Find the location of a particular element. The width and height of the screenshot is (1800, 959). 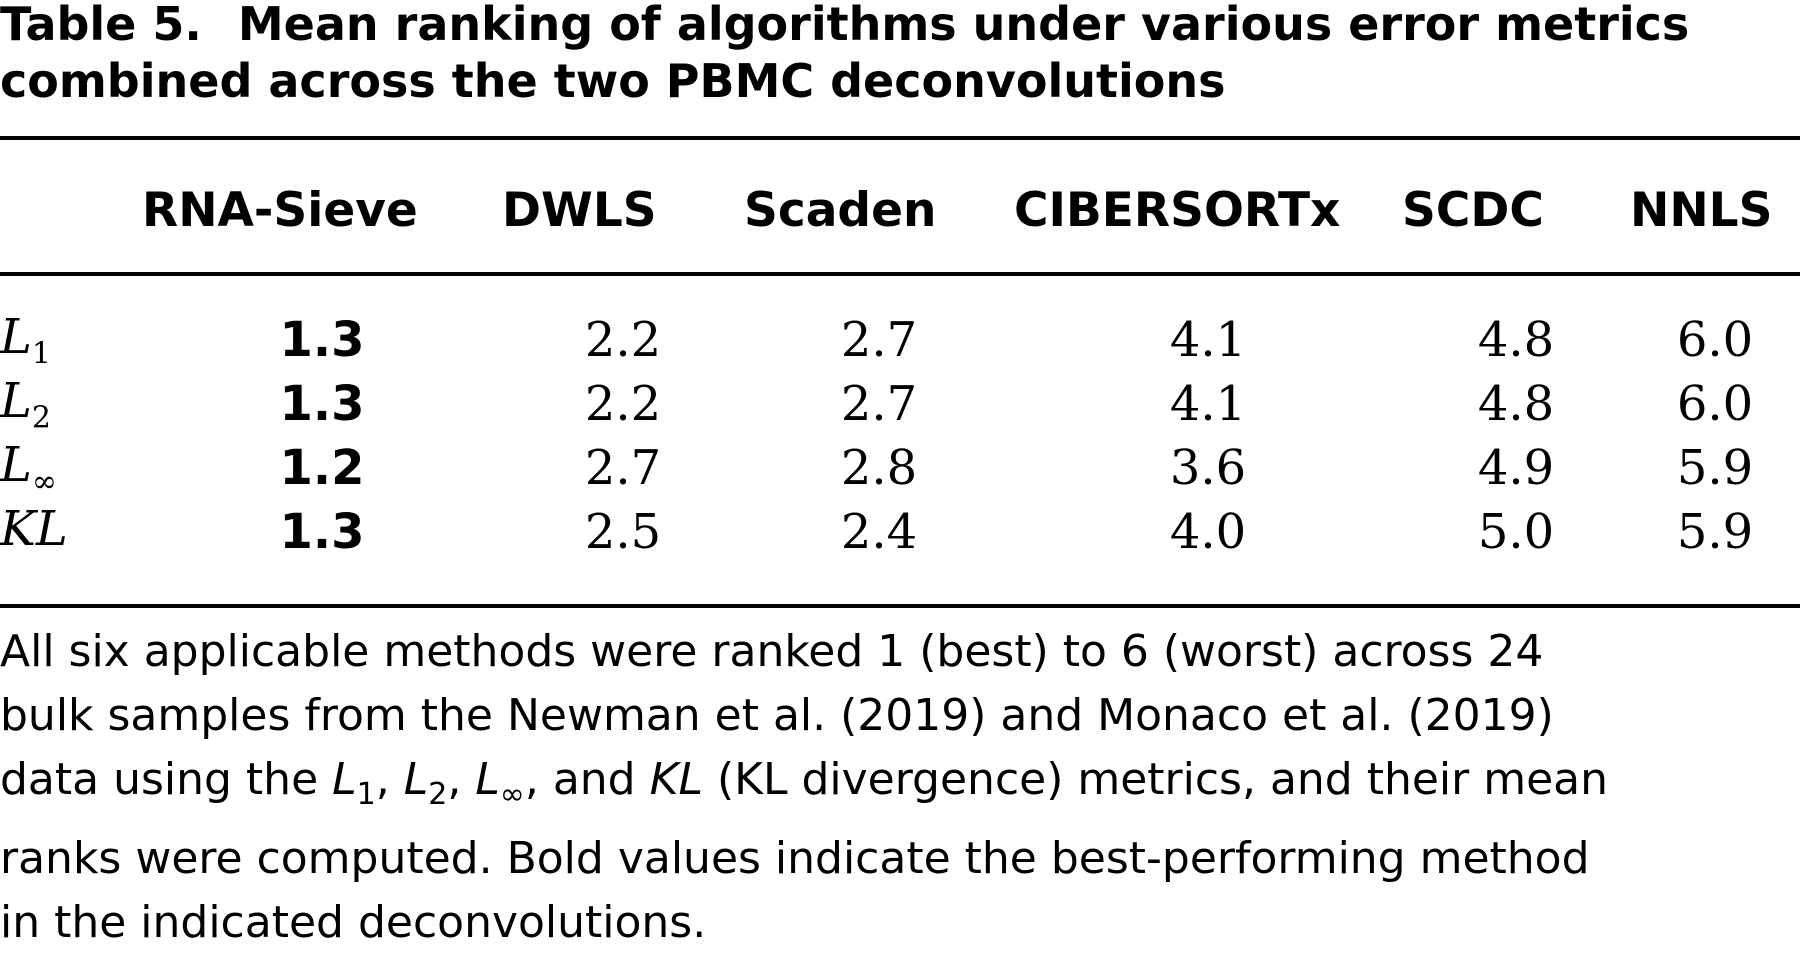

table-row: L1 1.3 2.2 2.7 4.1 4.8 6.0 is located at coordinates (900, 324).